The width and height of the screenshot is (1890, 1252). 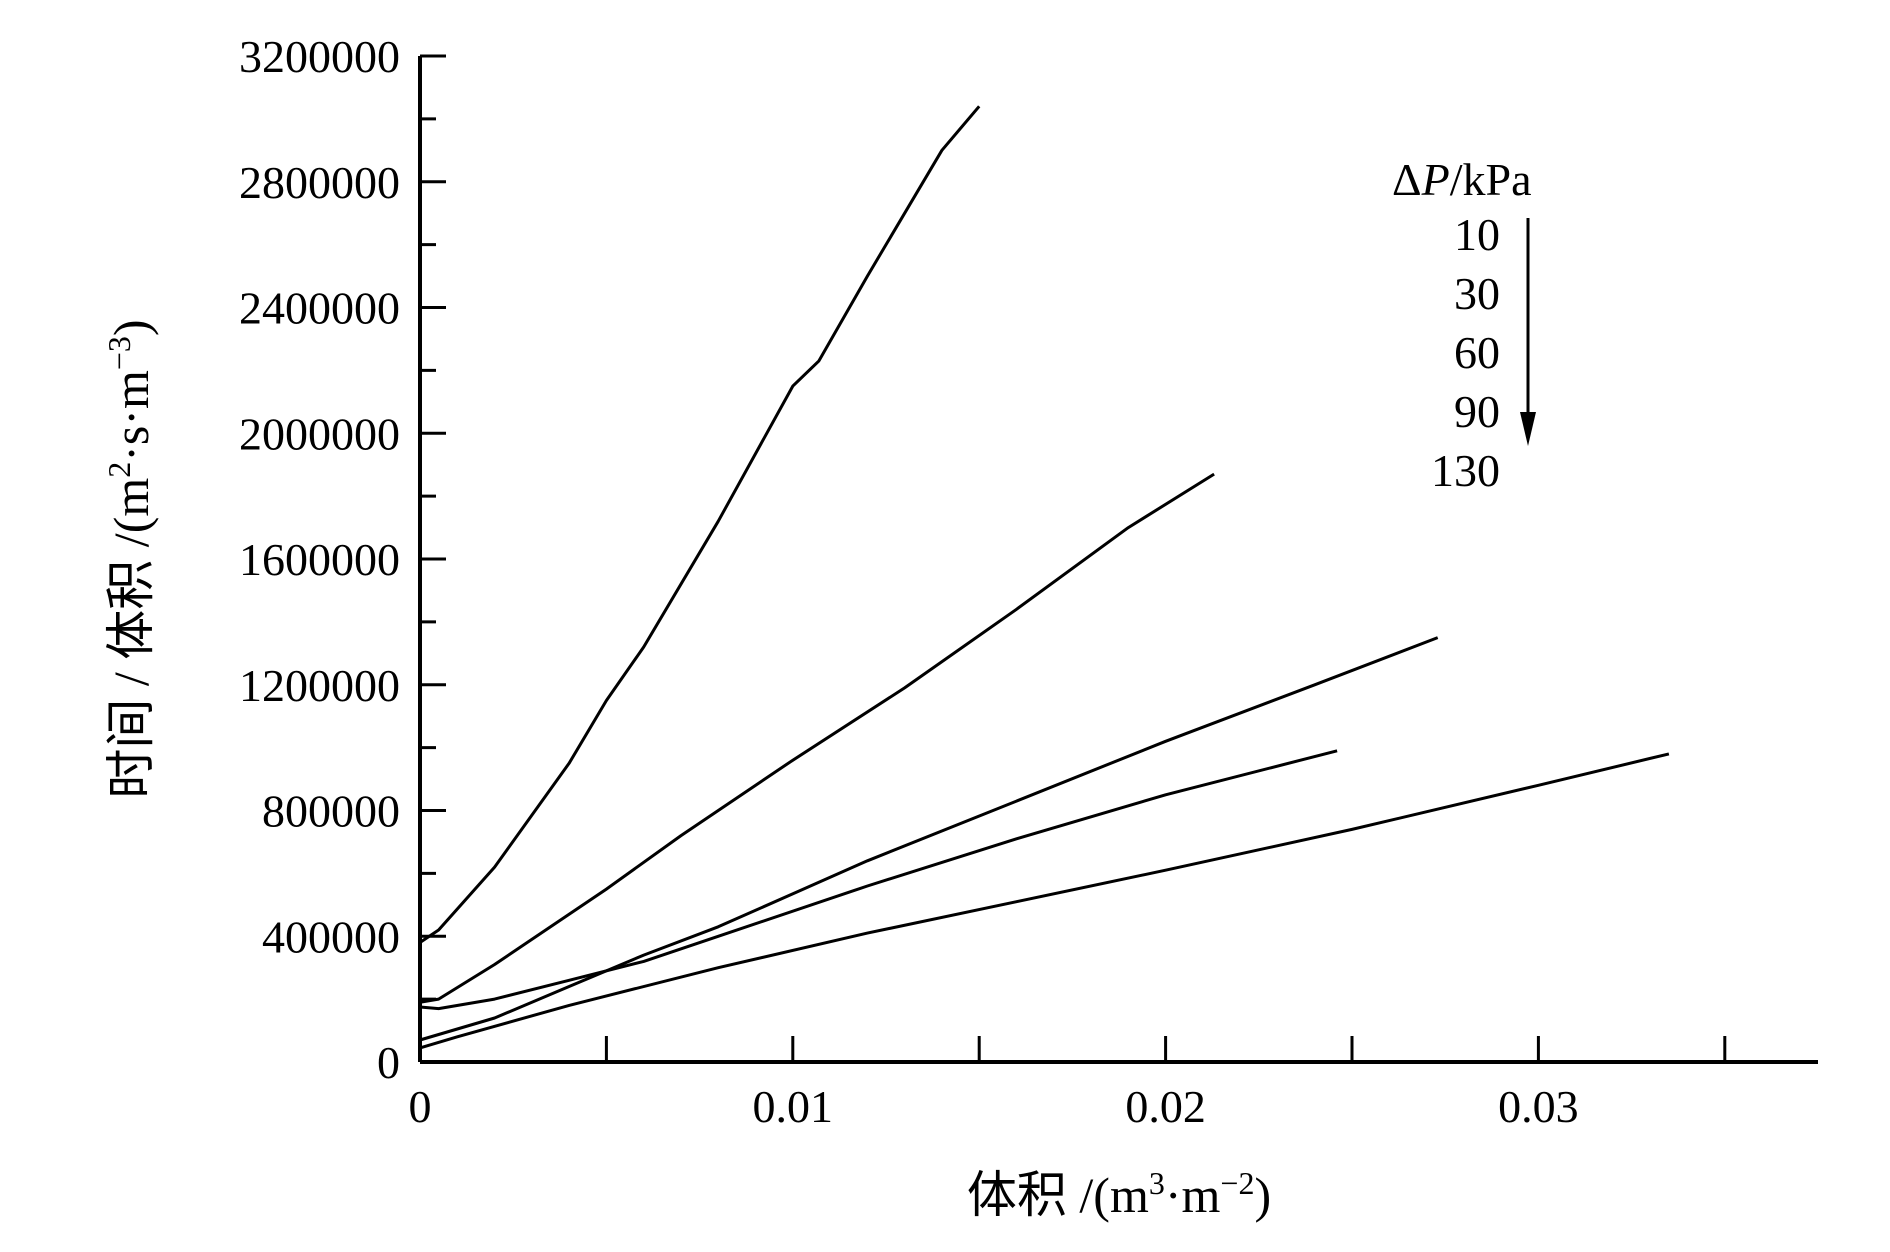 I want to click on legend-entry: 60, so click(x=1477, y=352).